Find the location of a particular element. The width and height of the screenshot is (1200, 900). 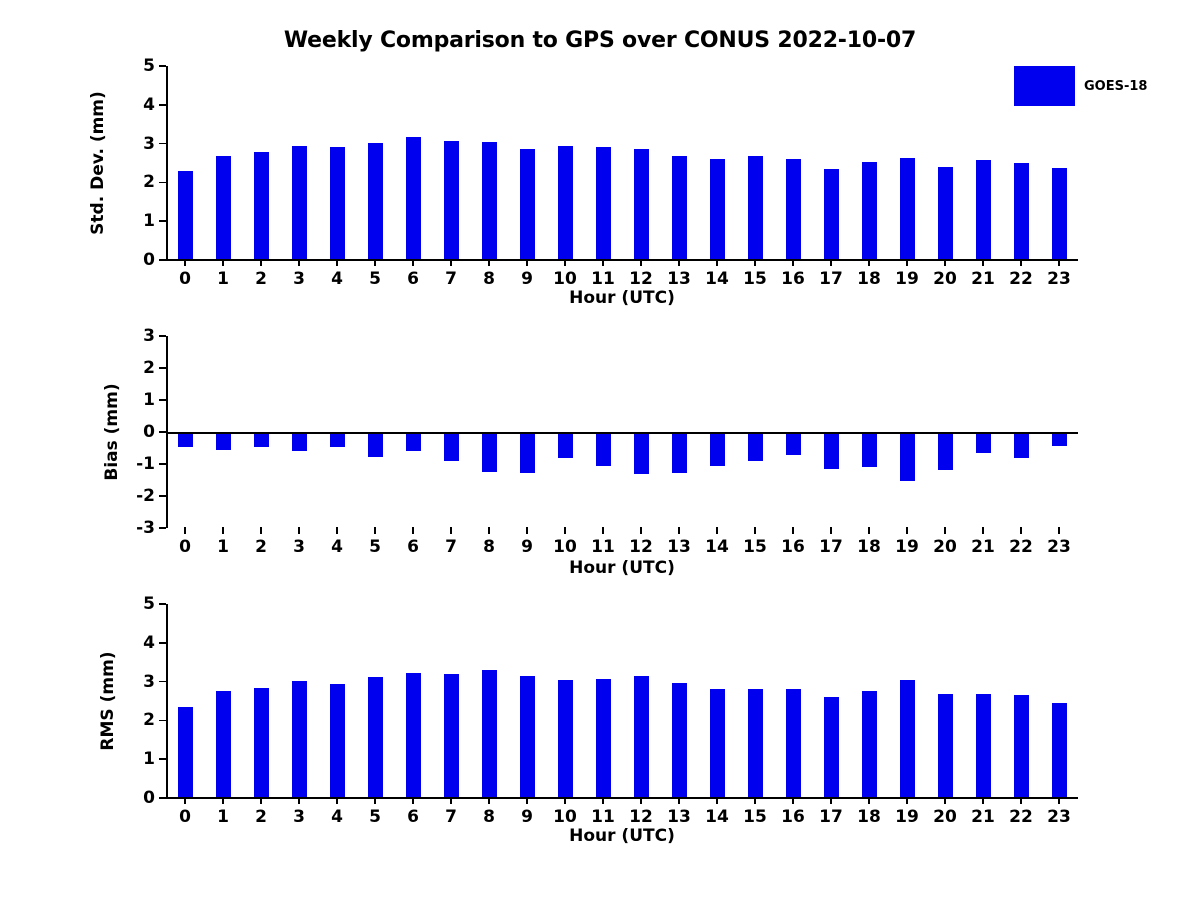

x-axis-label-bias: Hour (UTC) is located at coordinates (622, 568).